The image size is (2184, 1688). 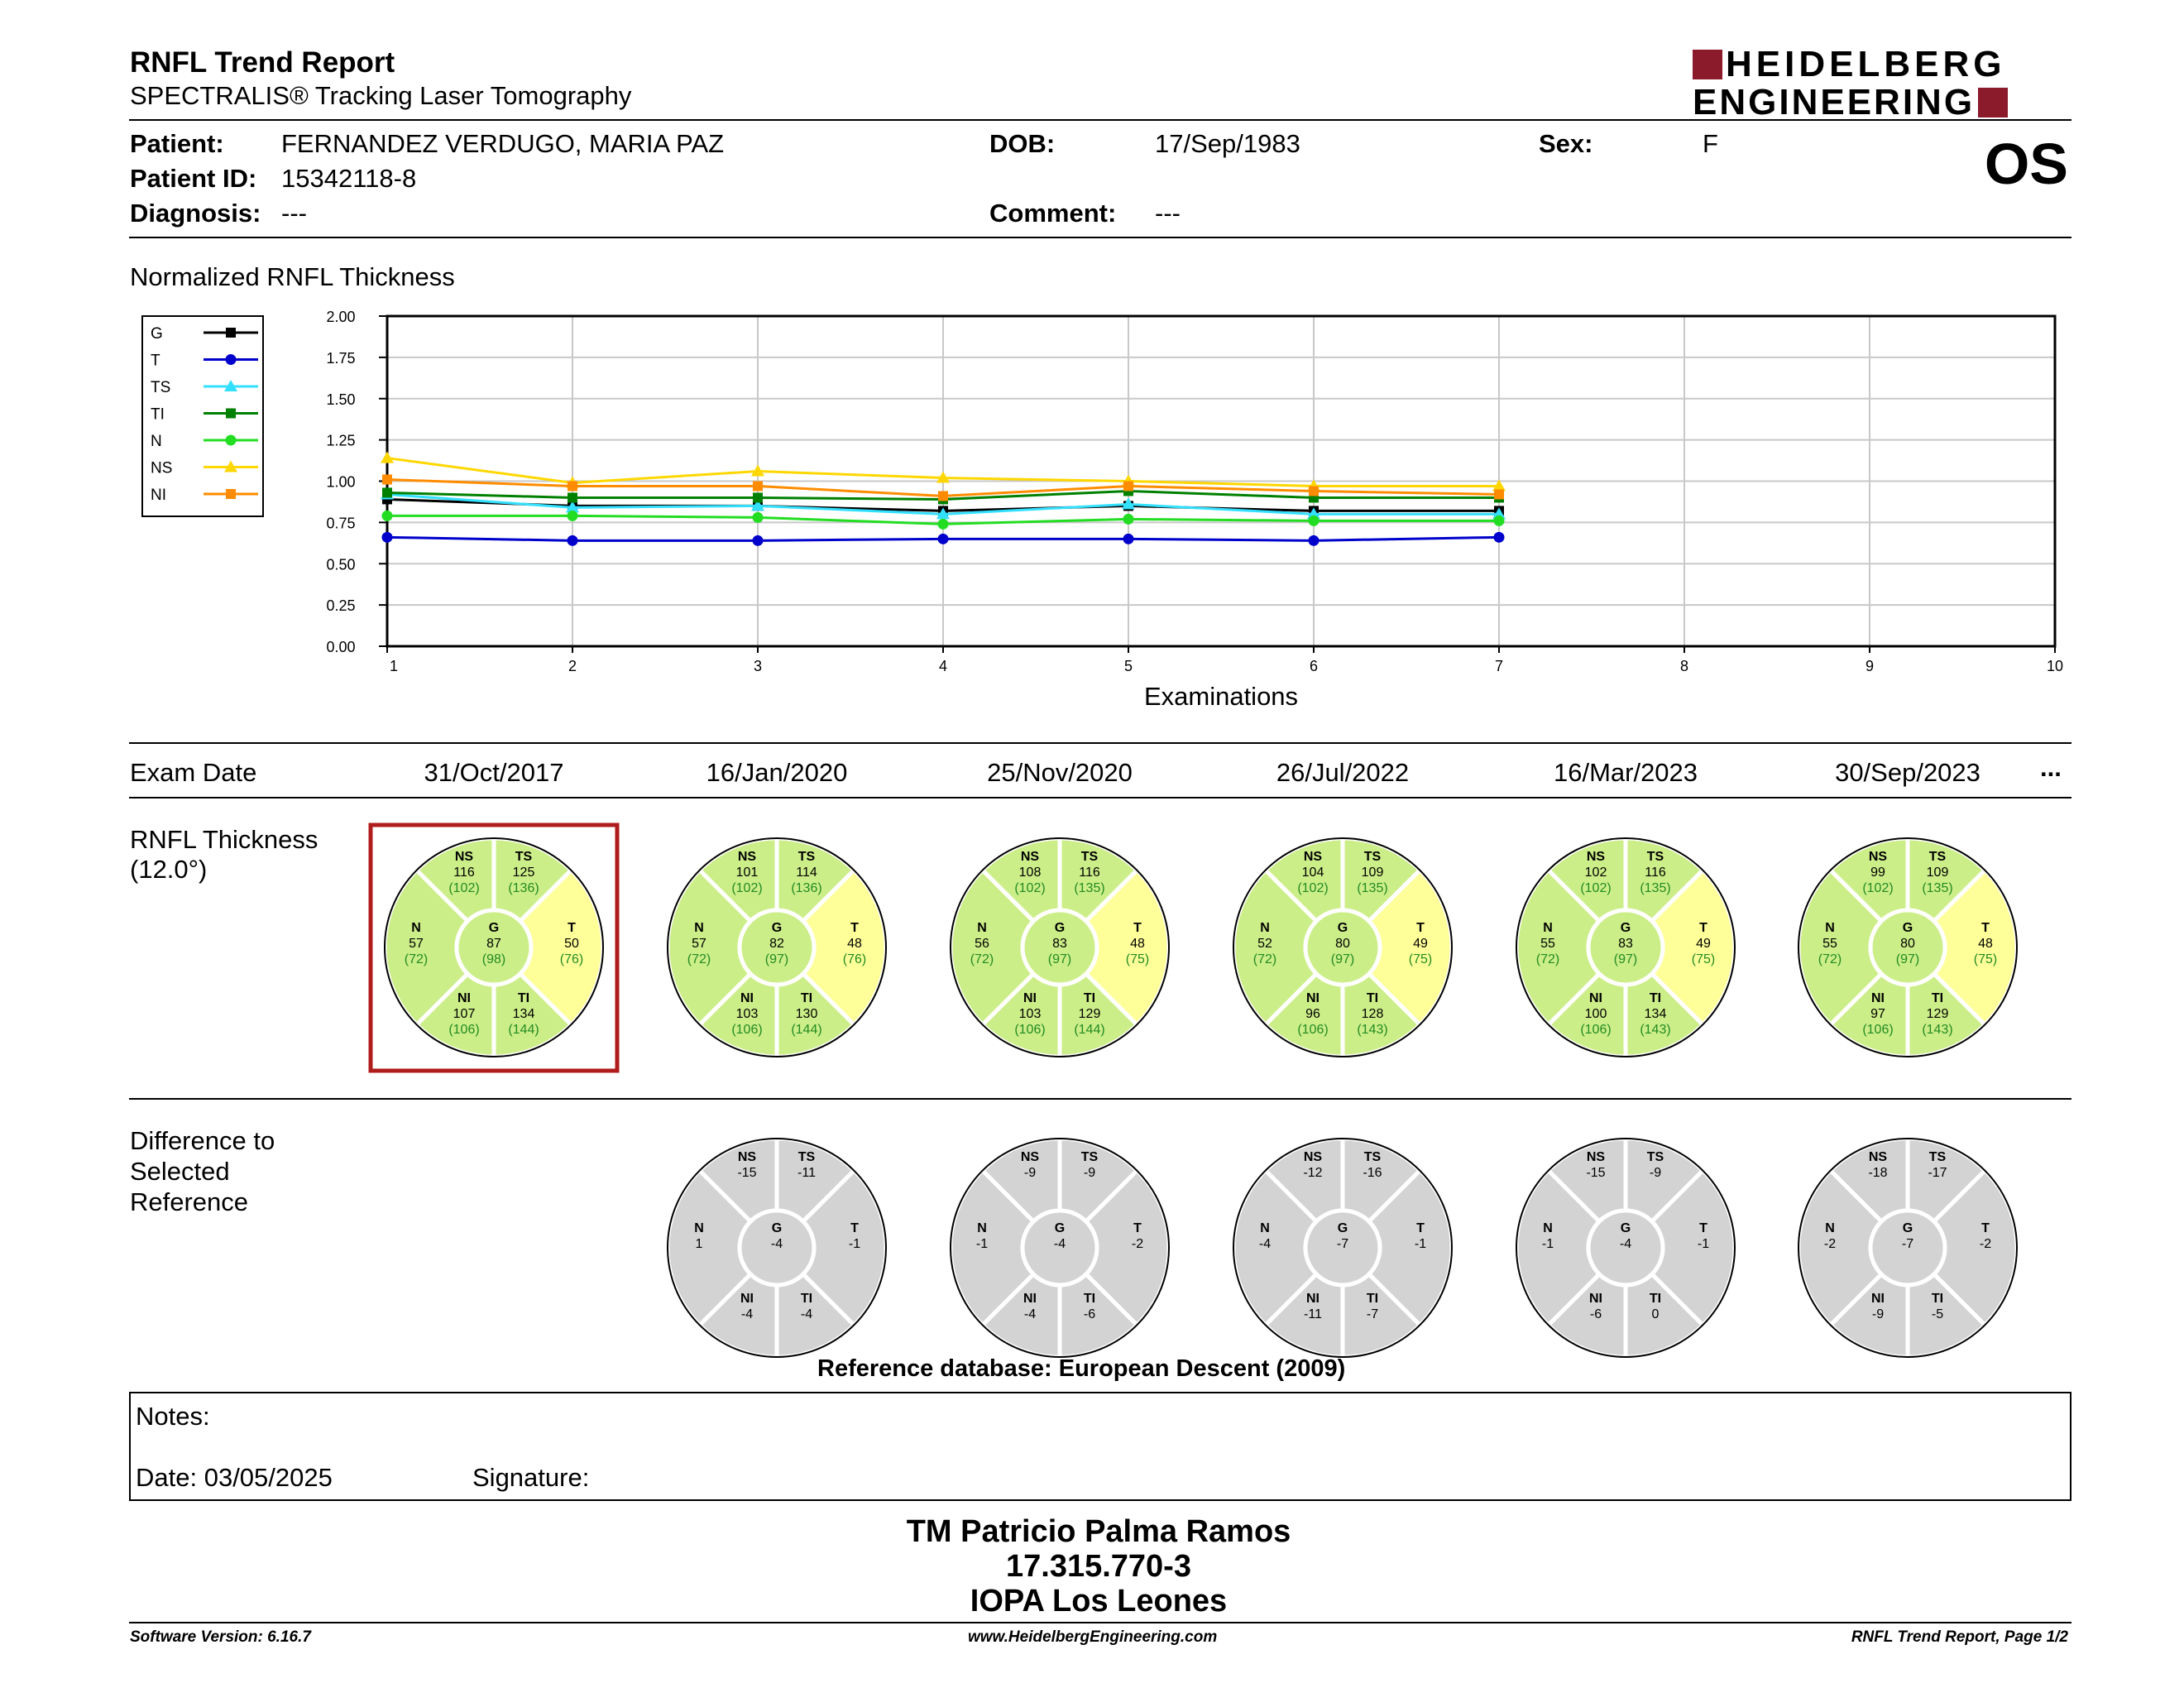 What do you see at coordinates (1059, 944) in the screenshot?
I see `sector-value: 83` at bounding box center [1059, 944].